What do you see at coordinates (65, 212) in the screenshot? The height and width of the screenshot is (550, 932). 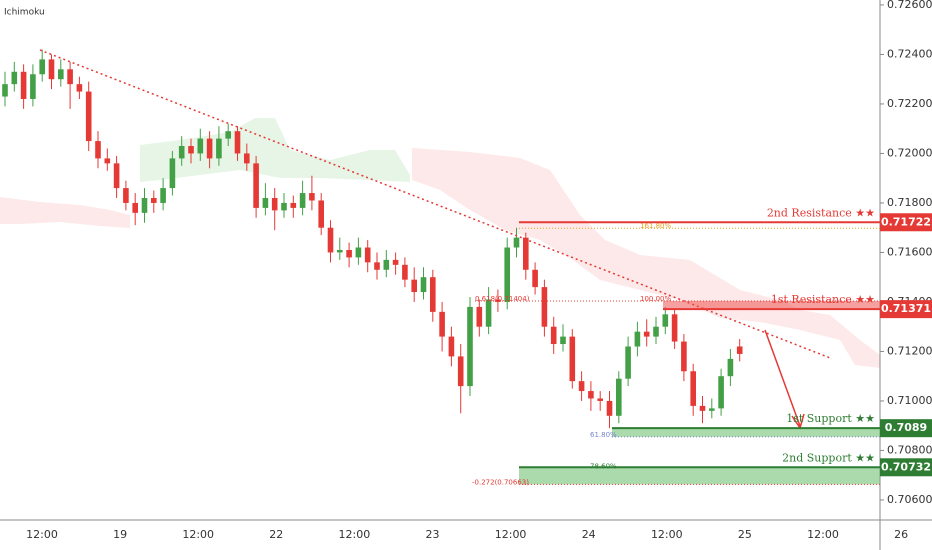 I see `cloud-red` at bounding box center [65, 212].